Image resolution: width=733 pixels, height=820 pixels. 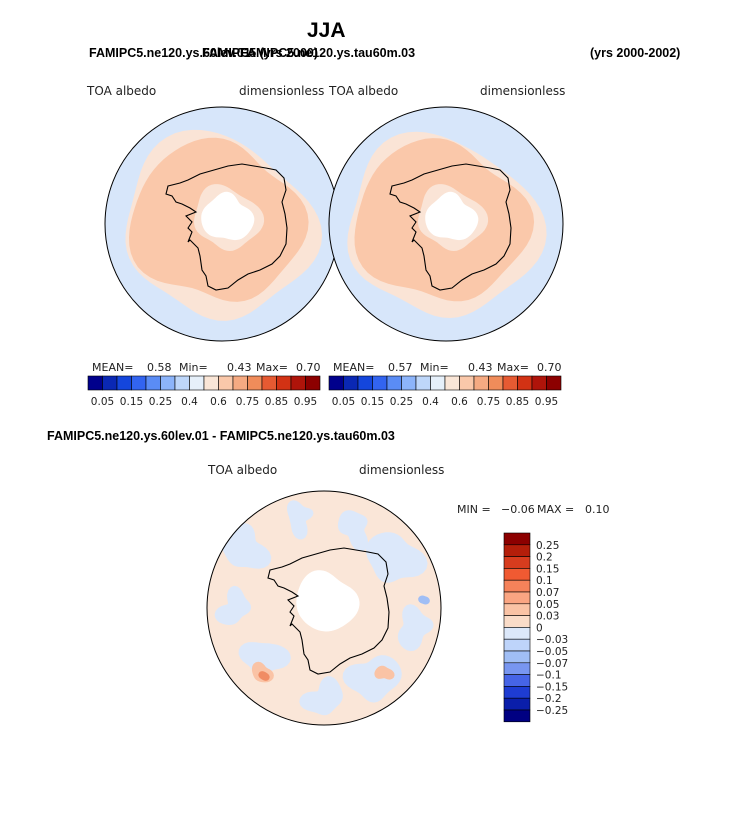 I want to click on panel2-min-value: 0.43, so click(x=480, y=367).